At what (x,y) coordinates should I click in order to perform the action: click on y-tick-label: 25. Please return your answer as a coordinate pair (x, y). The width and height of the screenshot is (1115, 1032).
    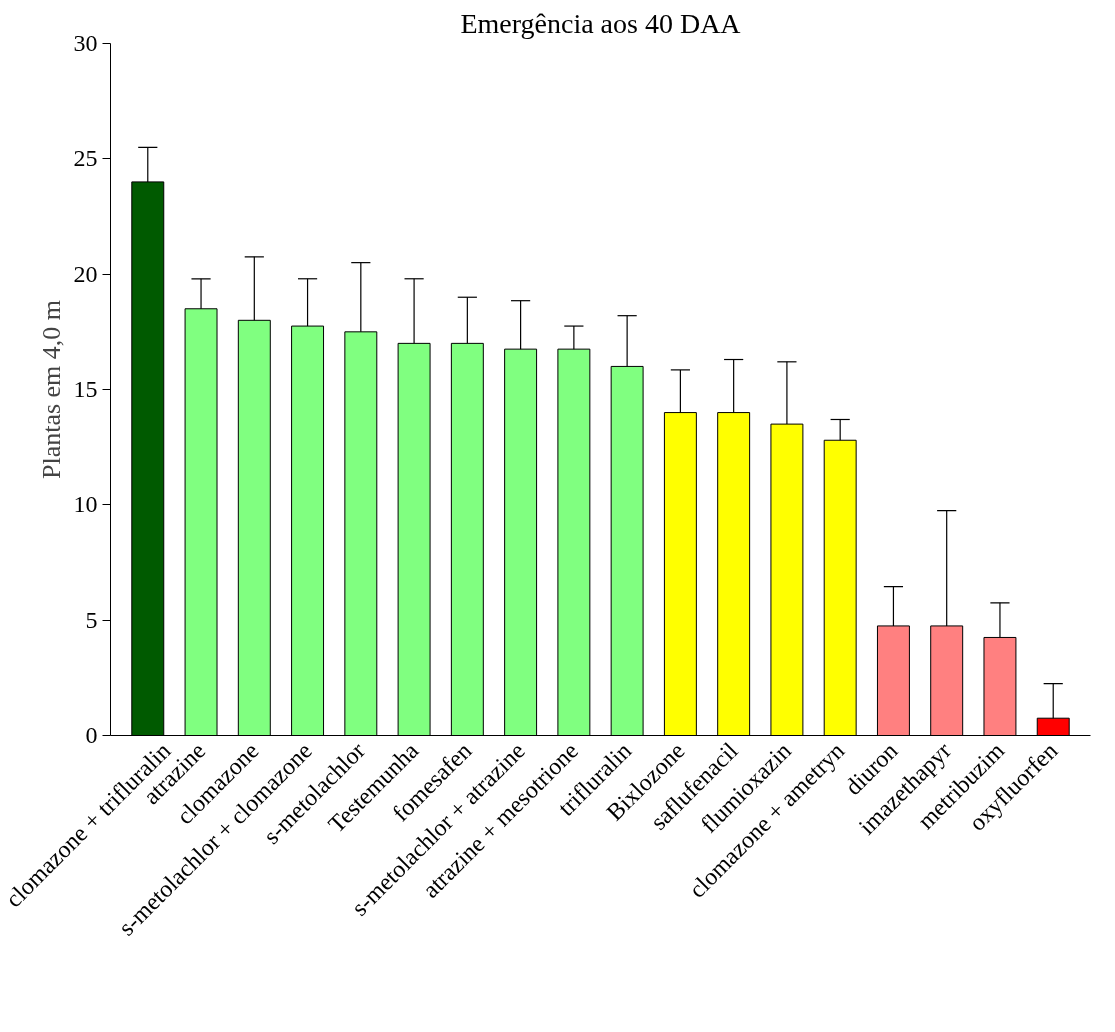
    Looking at the image, I should click on (85, 158).